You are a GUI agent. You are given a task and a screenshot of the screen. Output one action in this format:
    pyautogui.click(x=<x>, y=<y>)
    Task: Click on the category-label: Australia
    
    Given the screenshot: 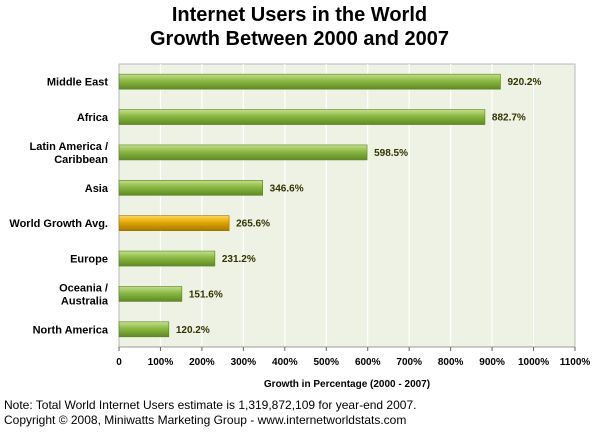 What is the action you would take?
    pyautogui.click(x=85, y=301)
    